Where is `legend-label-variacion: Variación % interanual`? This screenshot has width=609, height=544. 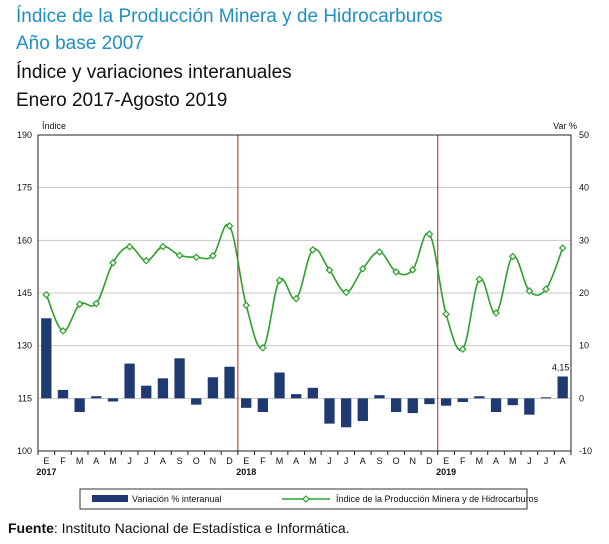 legend-label-variacion: Variación % interanual is located at coordinates (176, 499).